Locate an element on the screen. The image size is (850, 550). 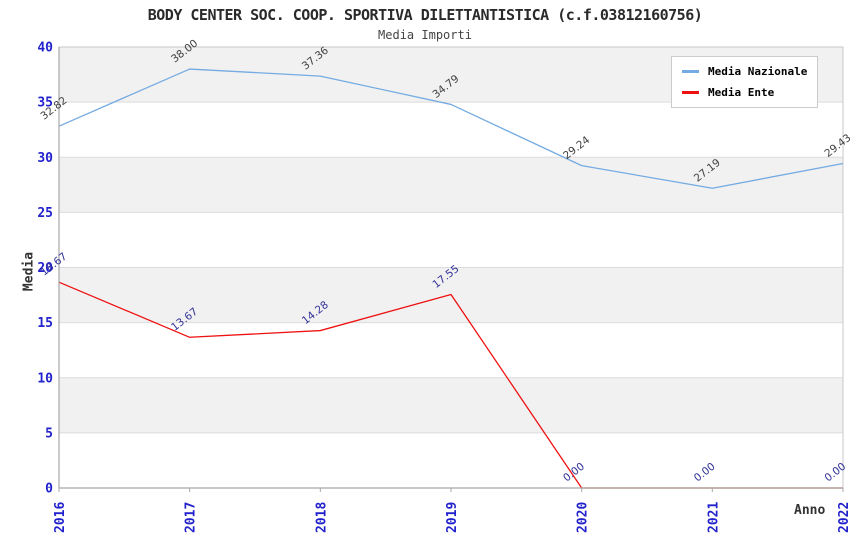
legend-line-swatch-ente is located at coordinates (690, 92).